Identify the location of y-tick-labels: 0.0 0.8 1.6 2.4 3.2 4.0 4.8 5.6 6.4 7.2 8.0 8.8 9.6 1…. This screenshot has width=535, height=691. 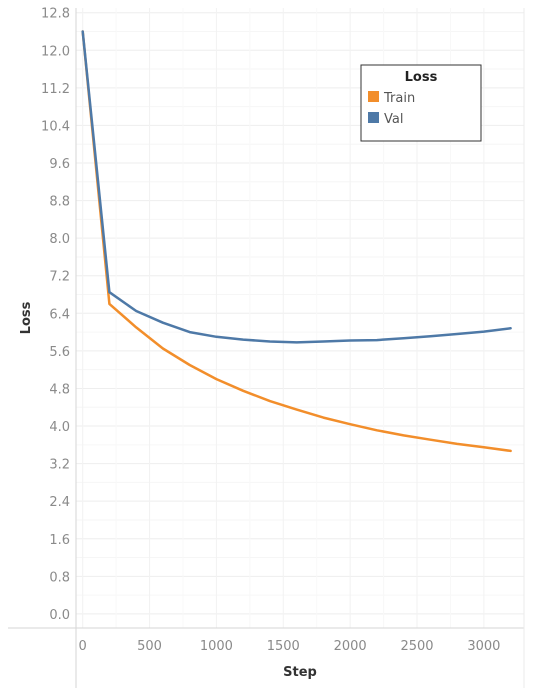
(55, 315).